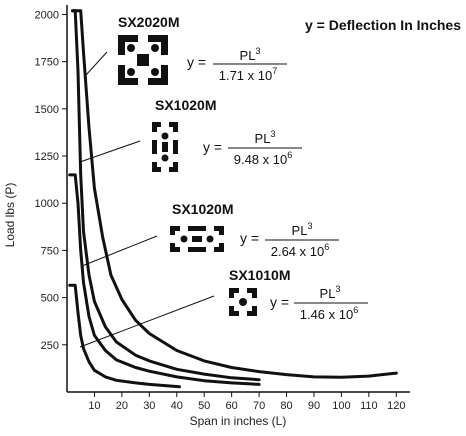  Describe the element at coordinates (50, 251) in the screenshot. I see `y-tick-label: 750` at that location.